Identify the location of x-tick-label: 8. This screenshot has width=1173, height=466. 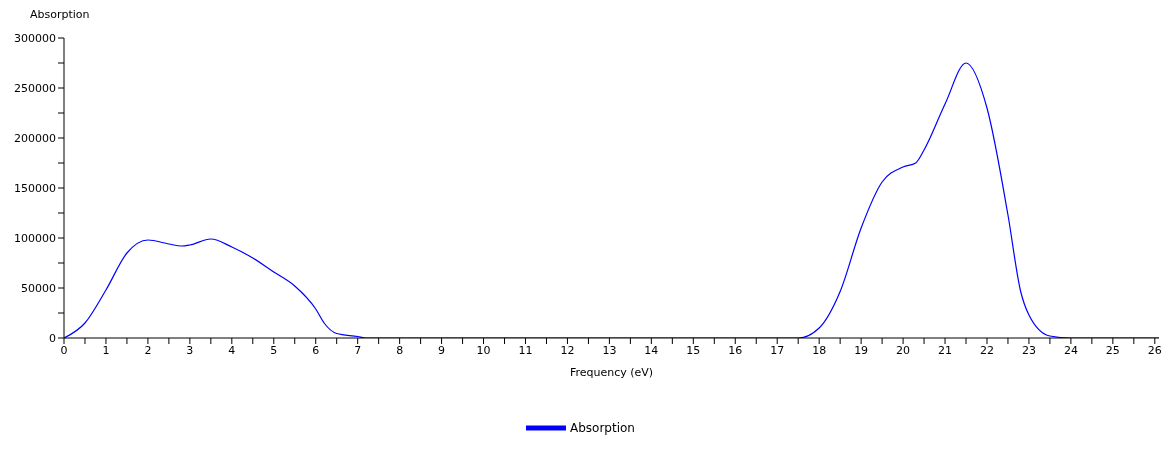
(400, 350).